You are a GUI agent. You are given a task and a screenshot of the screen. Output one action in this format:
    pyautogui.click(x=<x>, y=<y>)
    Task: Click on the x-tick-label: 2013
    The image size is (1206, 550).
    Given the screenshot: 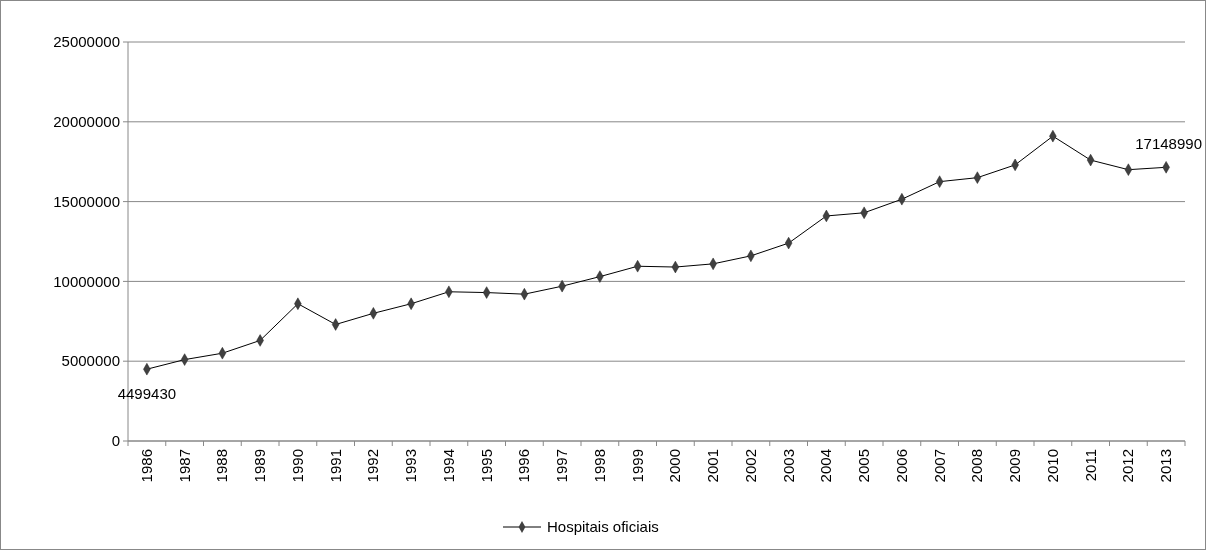 What is the action you would take?
    pyautogui.click(x=1166, y=466)
    